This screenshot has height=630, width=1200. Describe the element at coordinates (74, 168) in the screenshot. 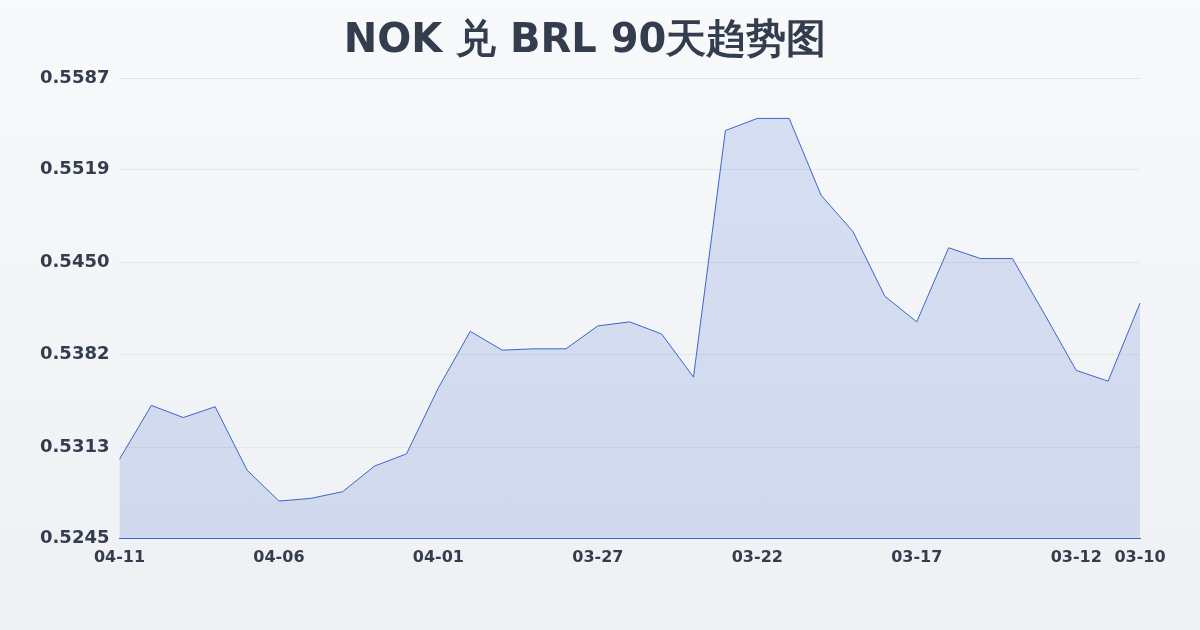

I see `y-tick-label: 0.5519` at that location.